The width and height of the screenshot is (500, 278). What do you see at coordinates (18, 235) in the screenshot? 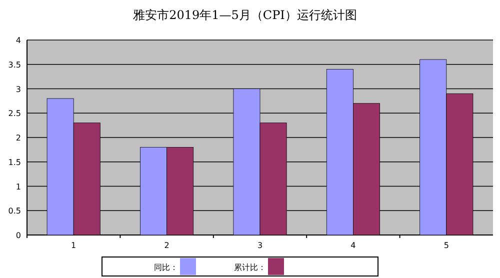
I see `y-tick-label: 0` at bounding box center [18, 235].